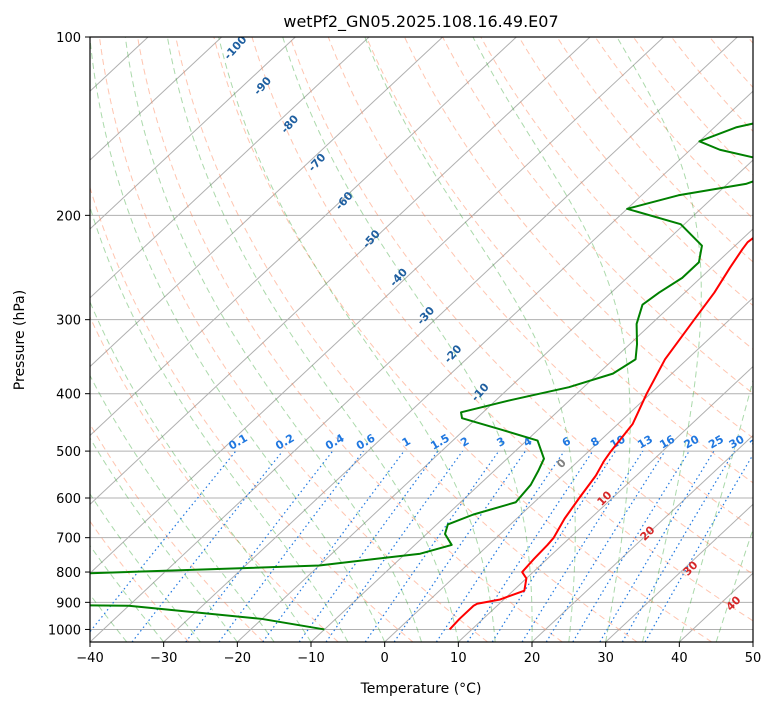  Describe the element at coordinates (458, 658) in the screenshot. I see `x-tick-label: 10` at that location.